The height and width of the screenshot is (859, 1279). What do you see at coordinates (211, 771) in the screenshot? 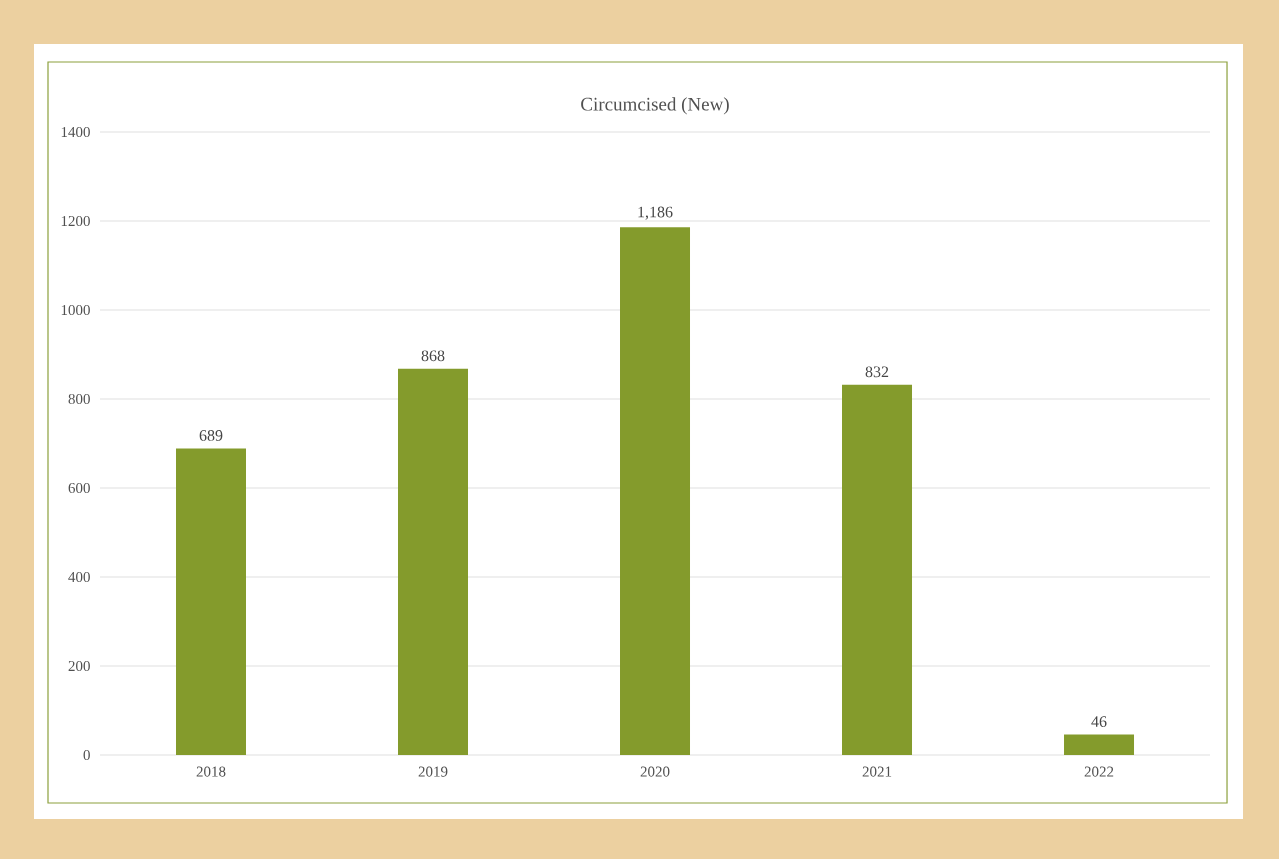
I see `x-tick-label: 2018` at bounding box center [211, 771].